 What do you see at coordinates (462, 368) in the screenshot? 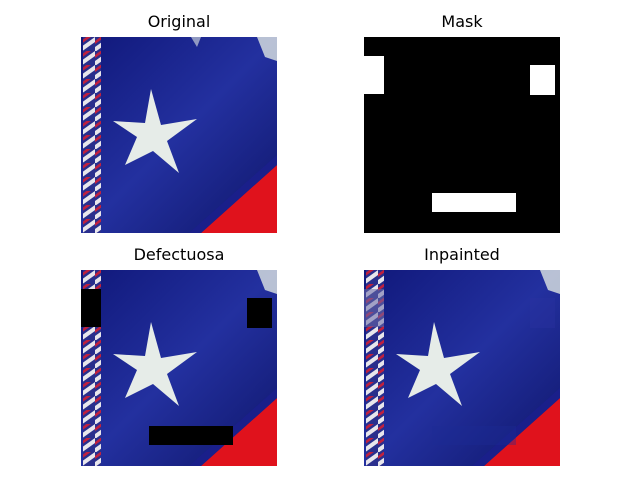
I see `inpainted-image` at bounding box center [462, 368].